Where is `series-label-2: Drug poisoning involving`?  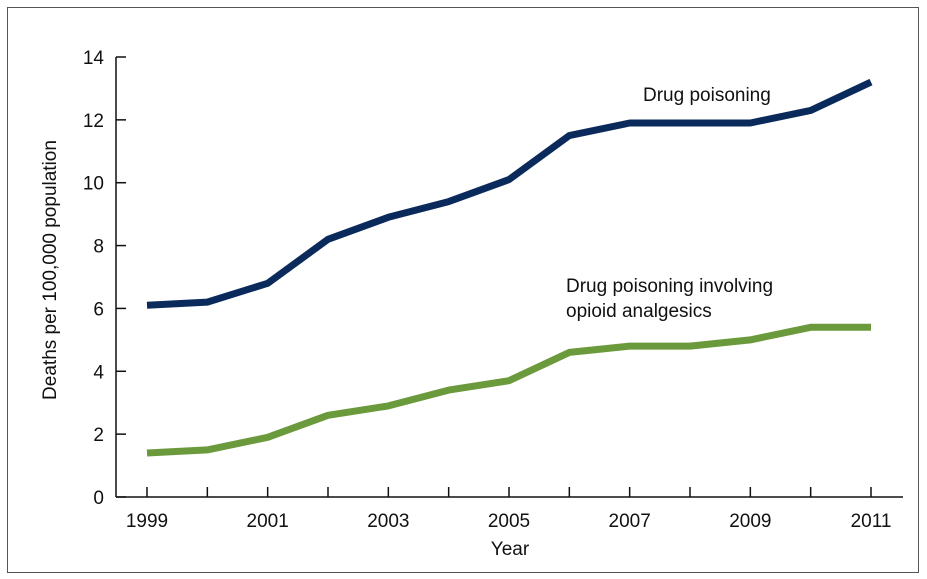
series-label-2: Drug poisoning involving is located at coordinates (669, 286).